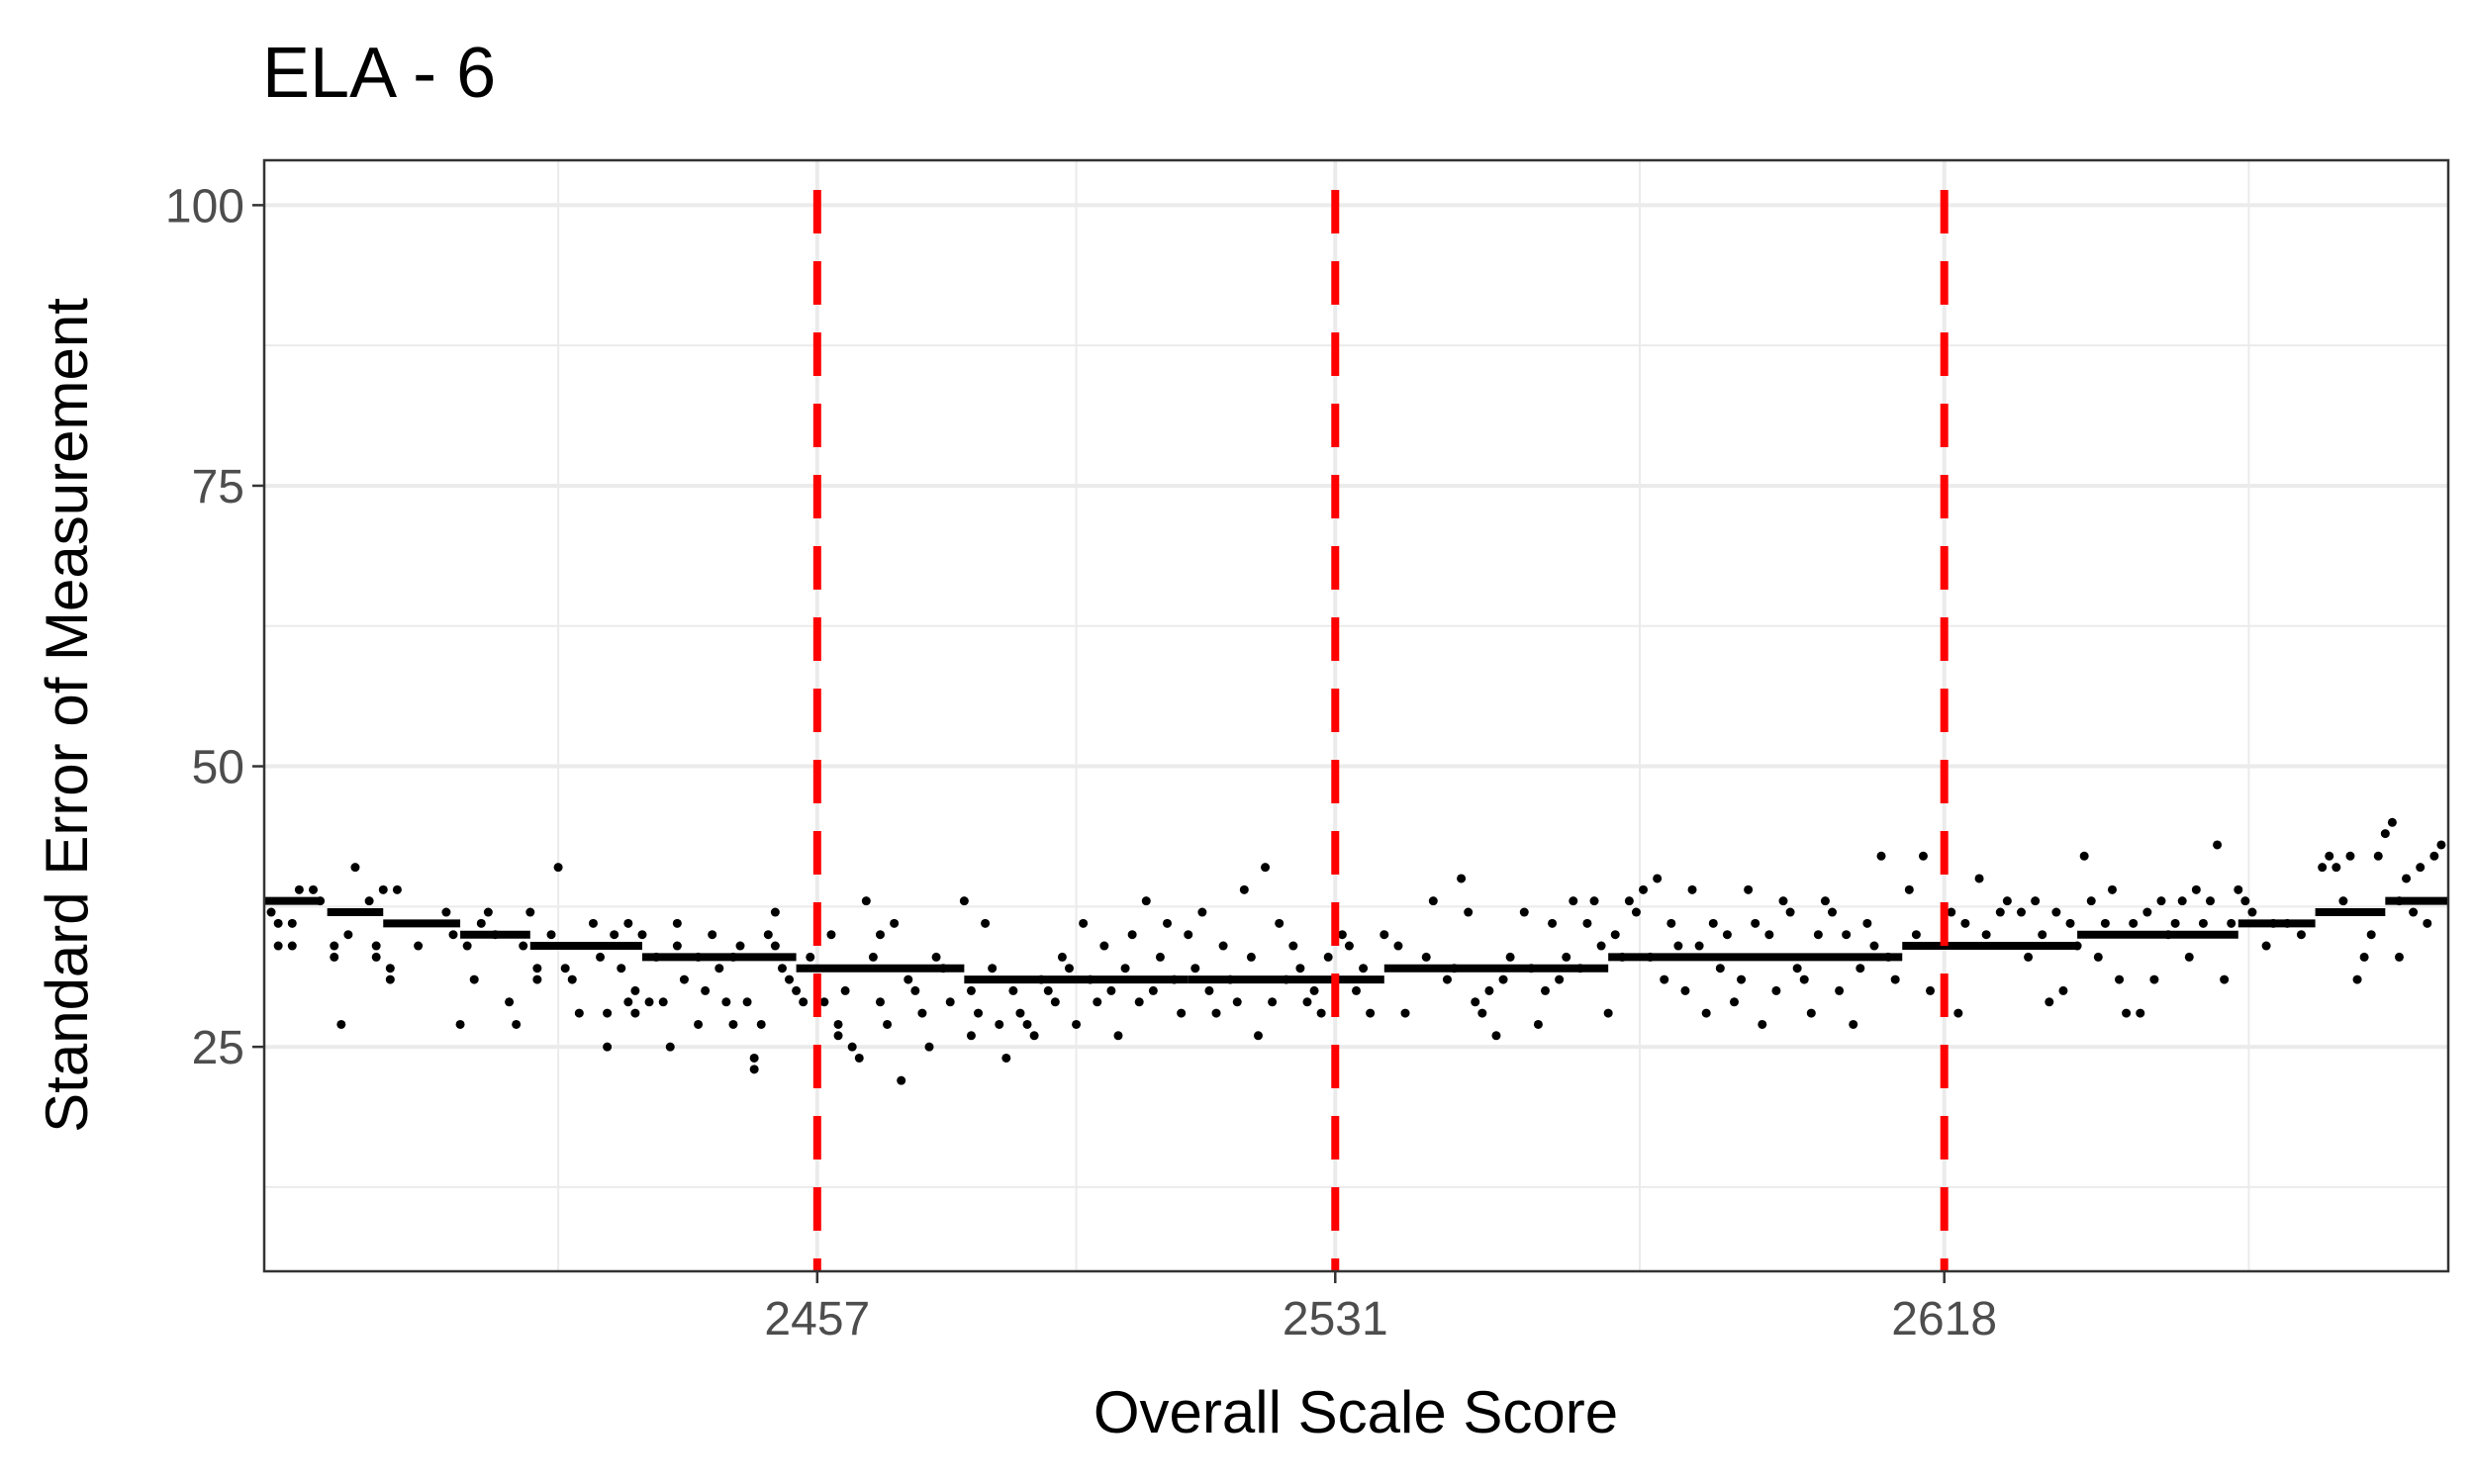  I want to click on y-tick-label: 50, so click(218, 768).